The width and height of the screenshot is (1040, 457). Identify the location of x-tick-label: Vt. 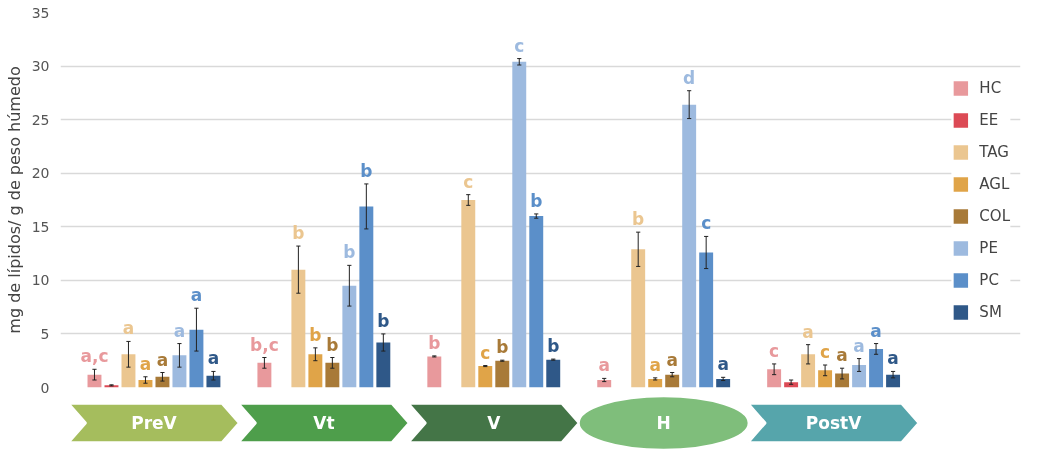
(324, 423).